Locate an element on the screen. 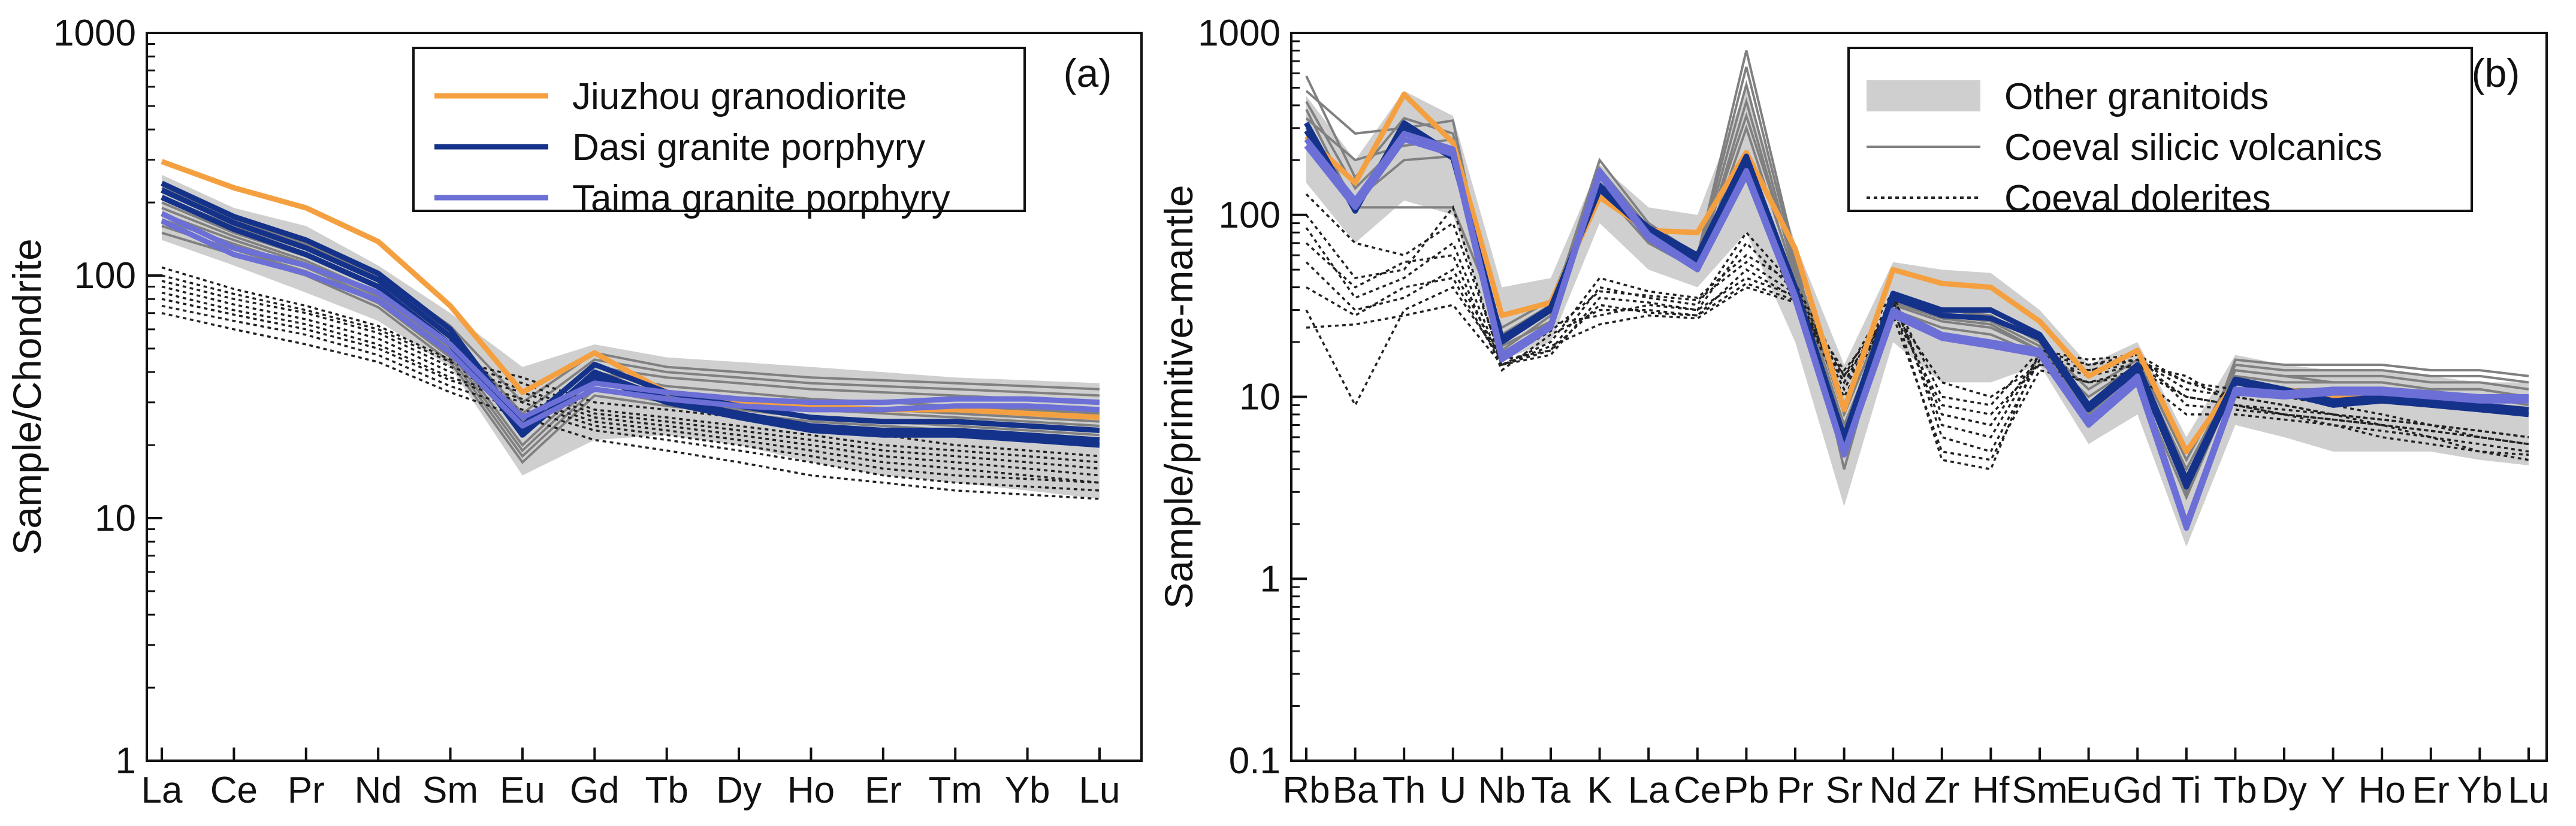  legend-swatch-other-granitoids is located at coordinates (1924, 95).